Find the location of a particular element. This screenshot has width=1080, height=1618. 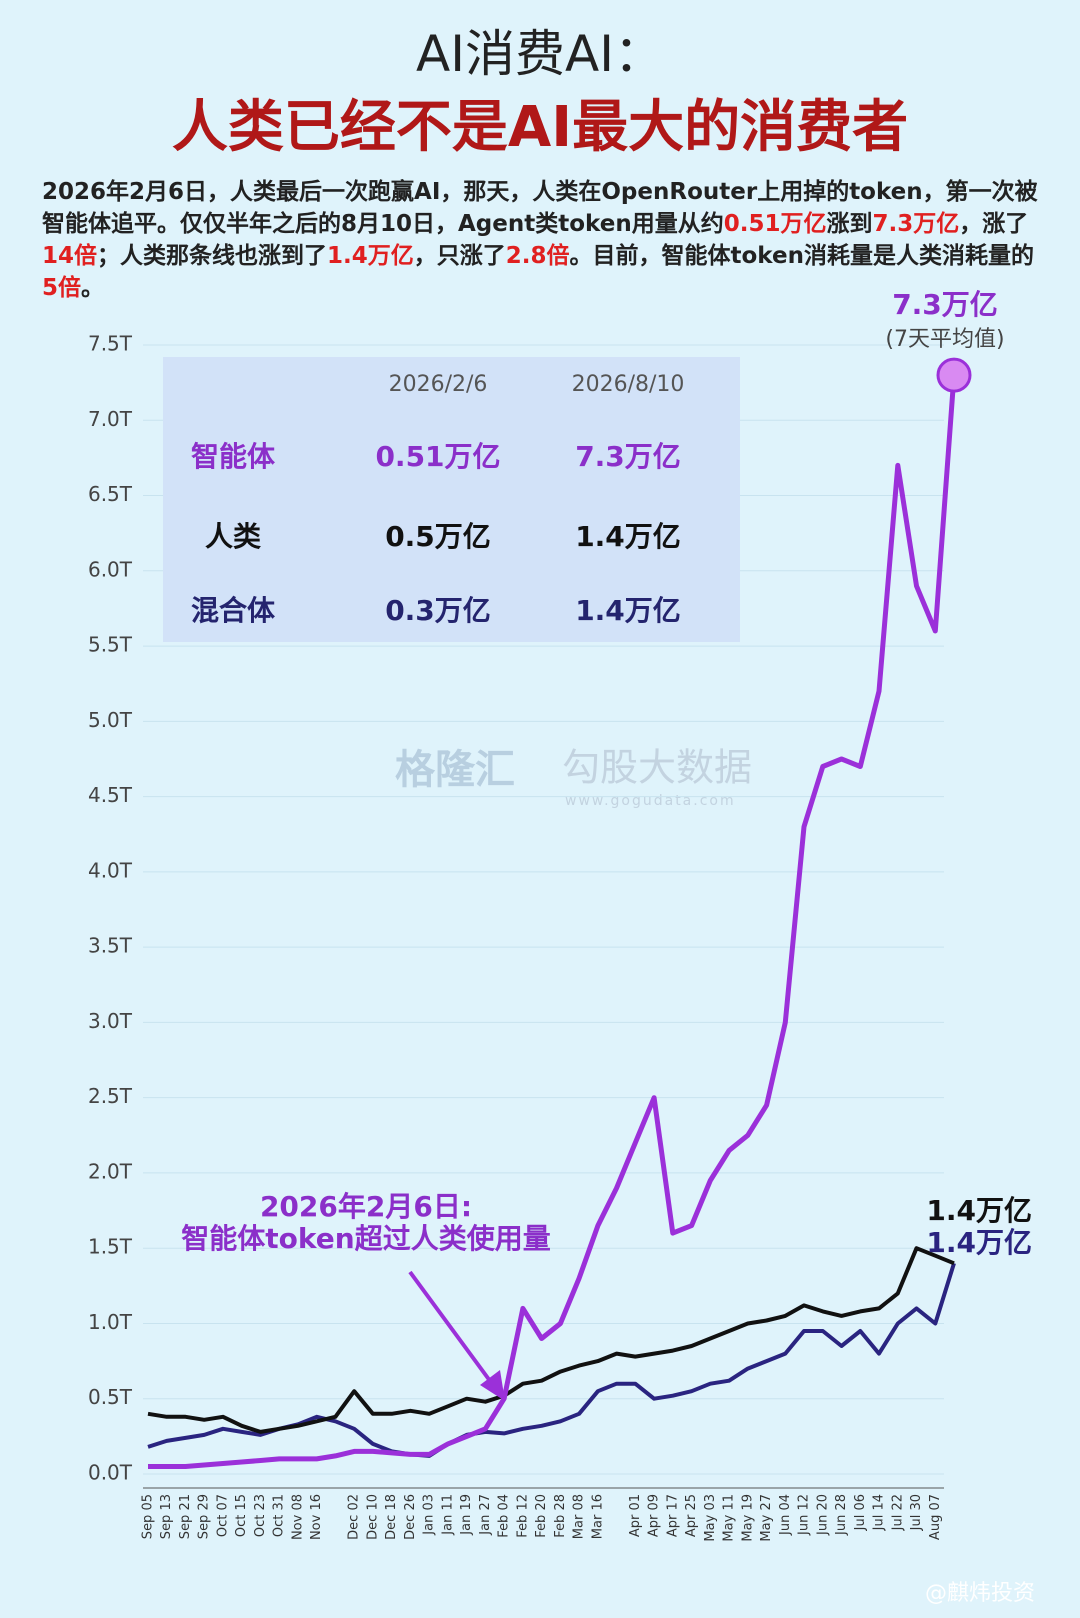

end-marker is located at coordinates (954, 375).